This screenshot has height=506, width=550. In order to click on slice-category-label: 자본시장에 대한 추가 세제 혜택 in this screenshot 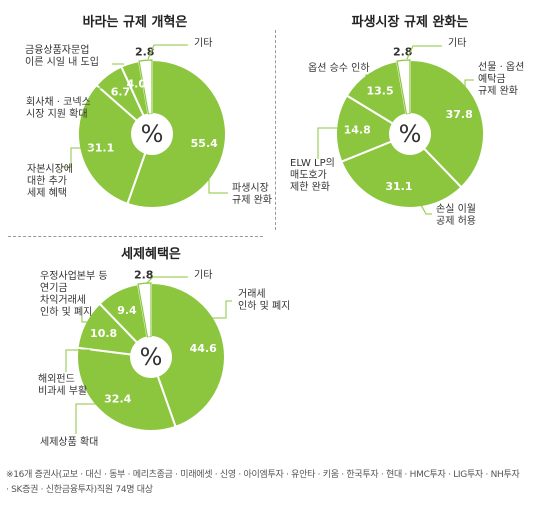, I will do `click(50, 181)`.